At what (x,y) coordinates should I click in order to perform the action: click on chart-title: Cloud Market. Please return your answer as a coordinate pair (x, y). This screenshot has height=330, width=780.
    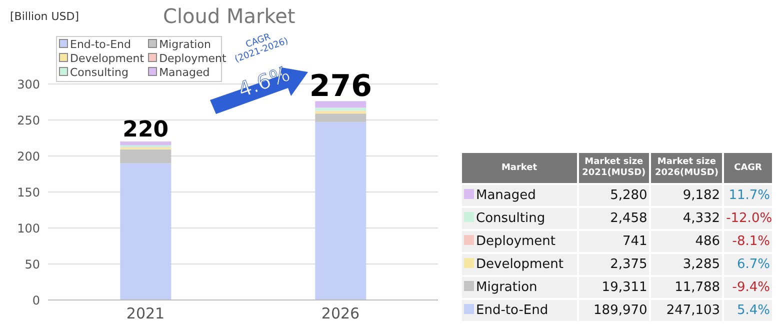
    Looking at the image, I should click on (229, 16).